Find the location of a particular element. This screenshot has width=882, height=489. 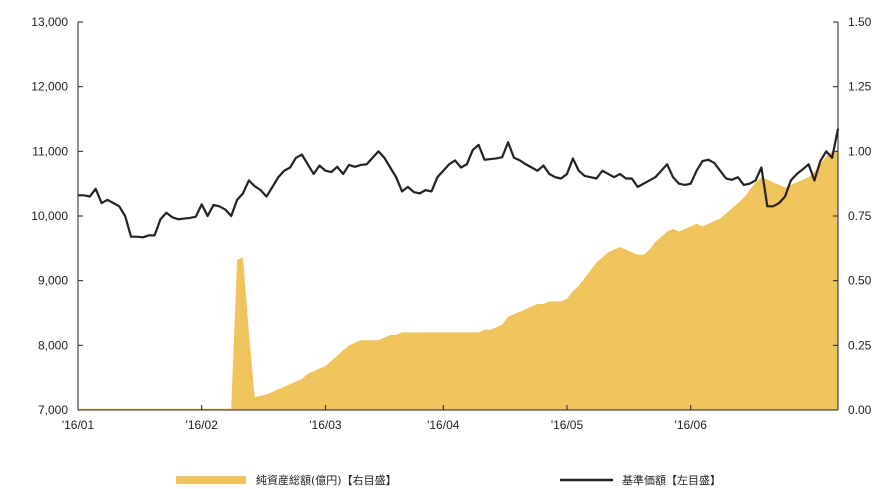

left-tick-label: 11,000 is located at coordinates (50, 151).